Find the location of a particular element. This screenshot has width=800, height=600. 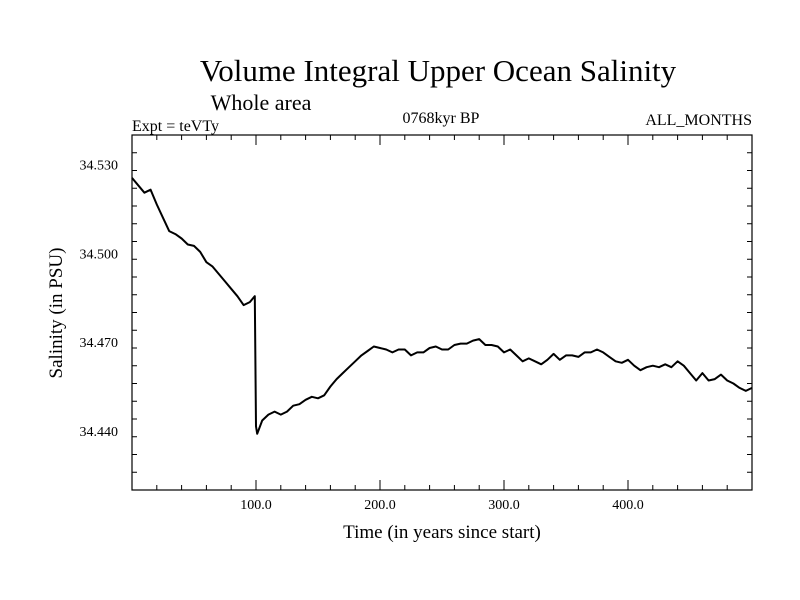

y-axis-label: Salinity (in PSU) is located at coordinates (56, 313).